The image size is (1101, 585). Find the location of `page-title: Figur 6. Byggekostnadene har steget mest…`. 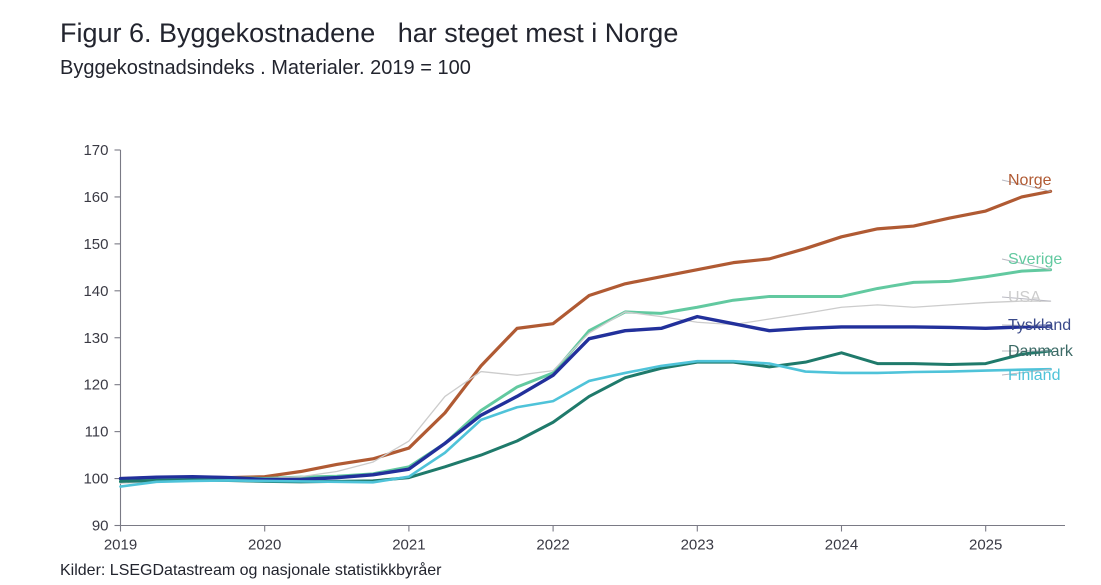

page-title: Figur 6. Byggekostnadene har steget mest… is located at coordinates (369, 33).